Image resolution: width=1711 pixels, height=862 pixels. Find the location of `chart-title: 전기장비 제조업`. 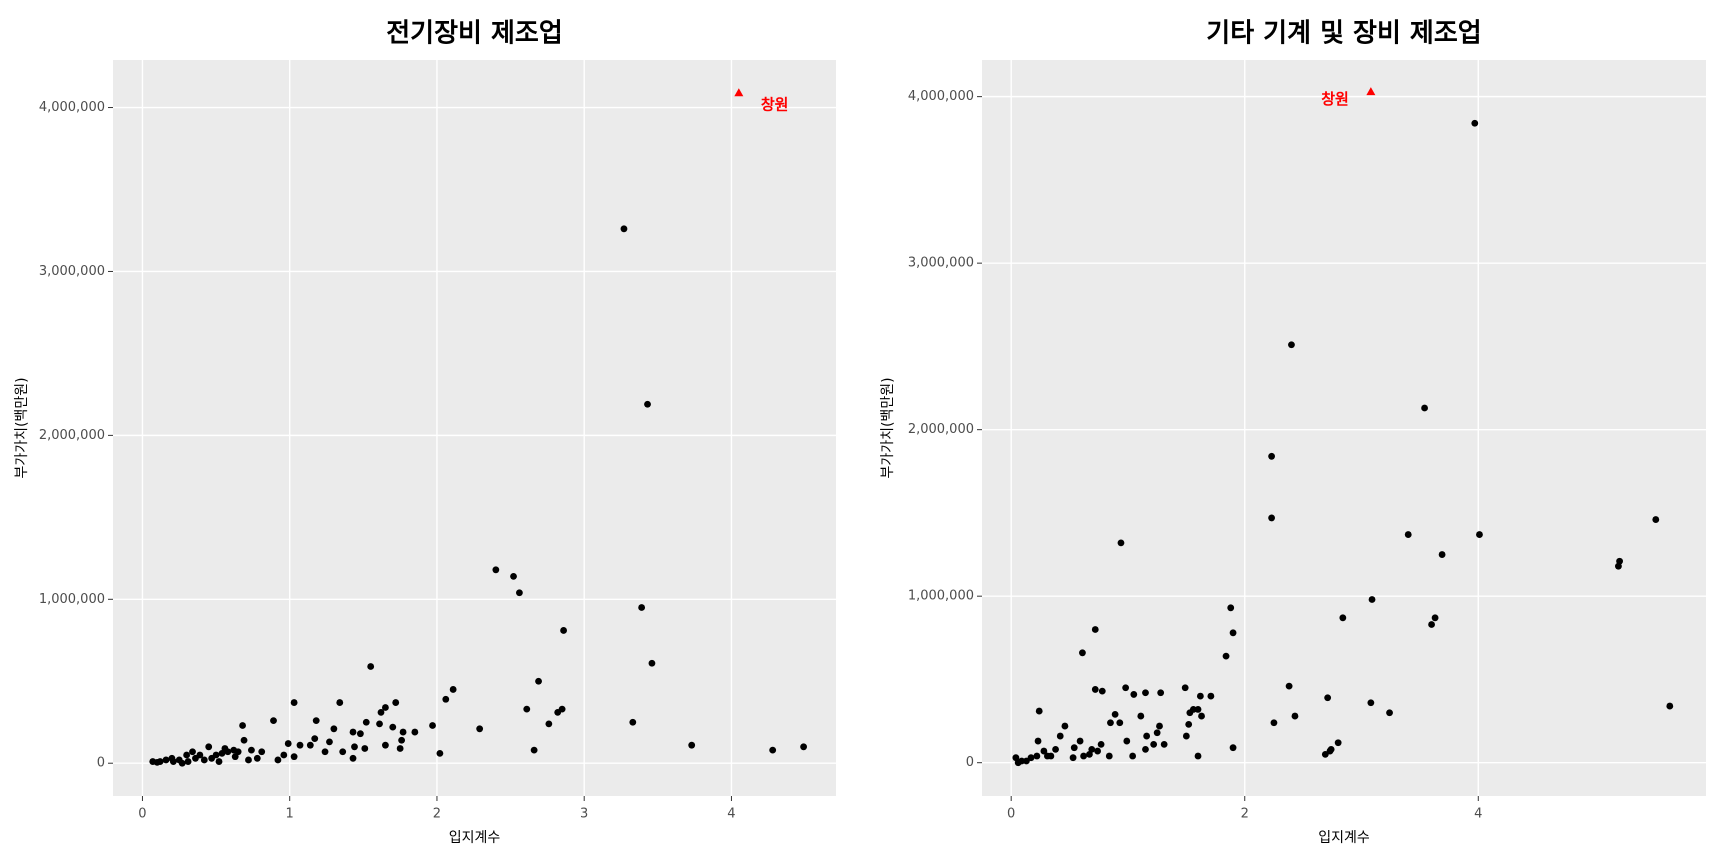

chart-title: 전기장비 제조업 is located at coordinates (474, 34).